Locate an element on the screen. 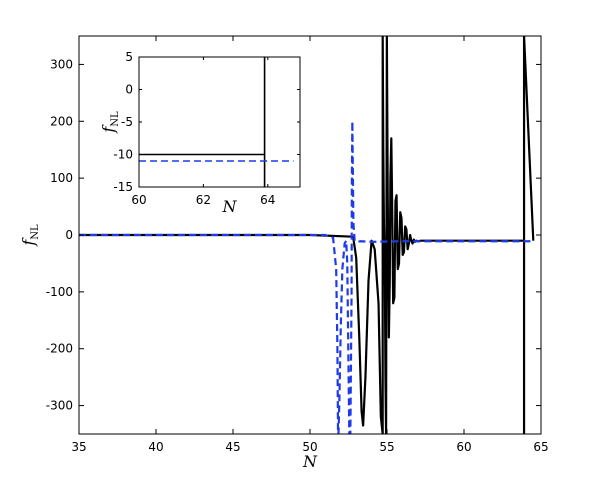 This screenshot has width=599, height=491. main-x-tick-label: 40 is located at coordinates (155, 447).